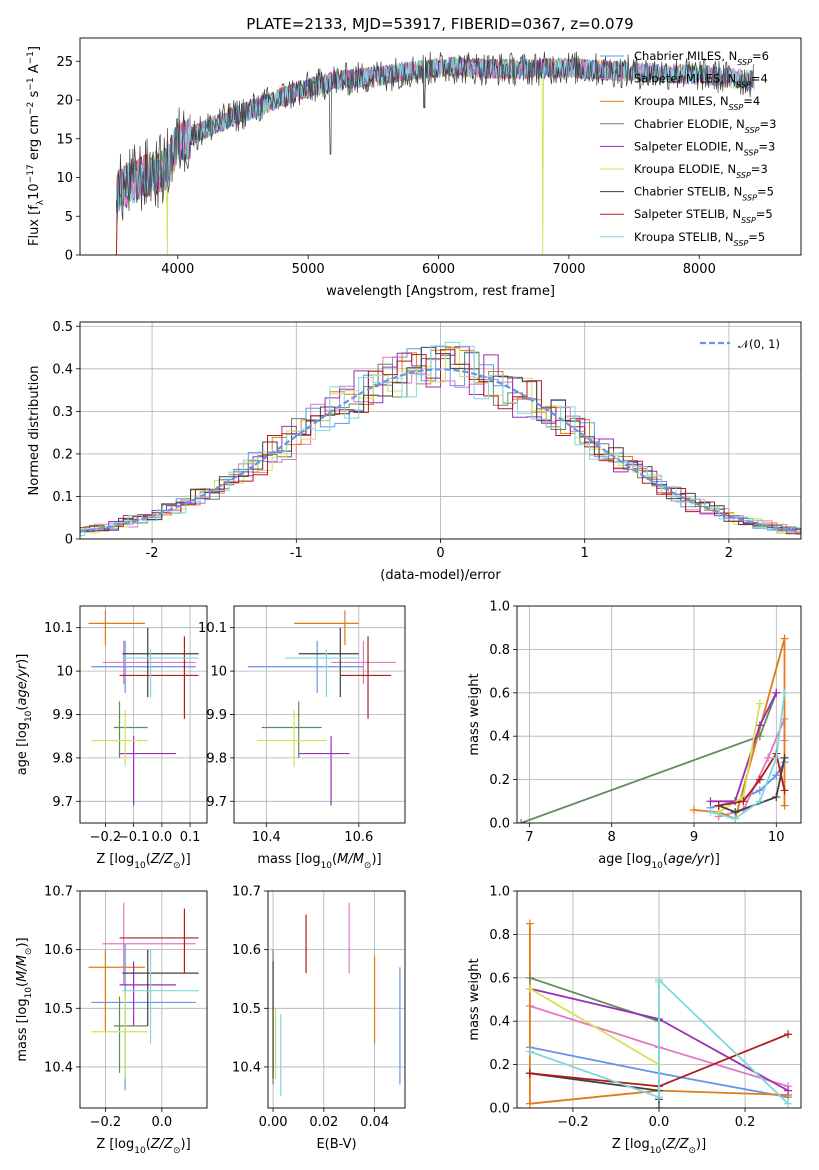  Describe the element at coordinates (336, 1144) in the screenshot. I see `x-axis-label-text: E(B-V)` at that location.